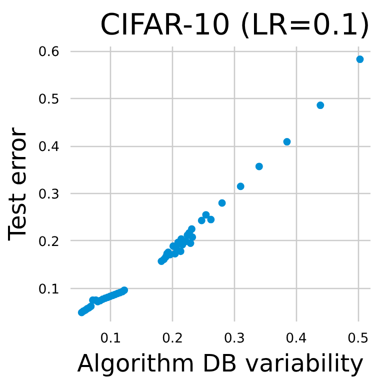 The image size is (382, 380). Describe the element at coordinates (49, 148) in the screenshot. I see `y-tick-label: 0.4` at that location.